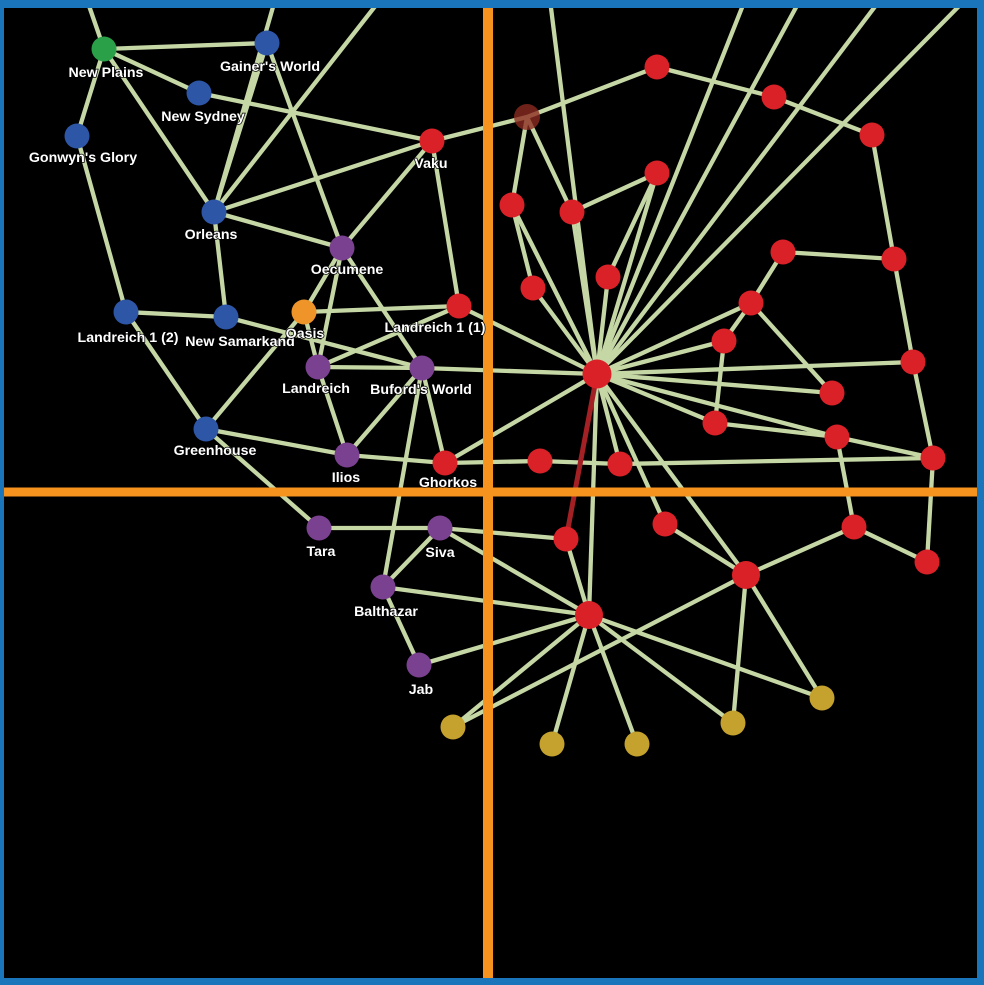 The height and width of the screenshot is (985, 984). What do you see at coordinates (440, 528) in the screenshot?
I see `node-siva` at bounding box center [440, 528].